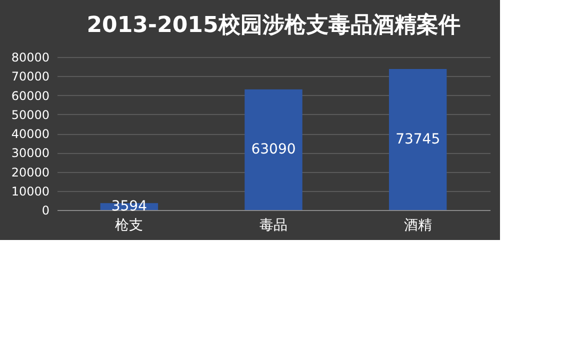 The height and width of the screenshot is (346, 580). I want to click on data-label: 63090, so click(273, 150).